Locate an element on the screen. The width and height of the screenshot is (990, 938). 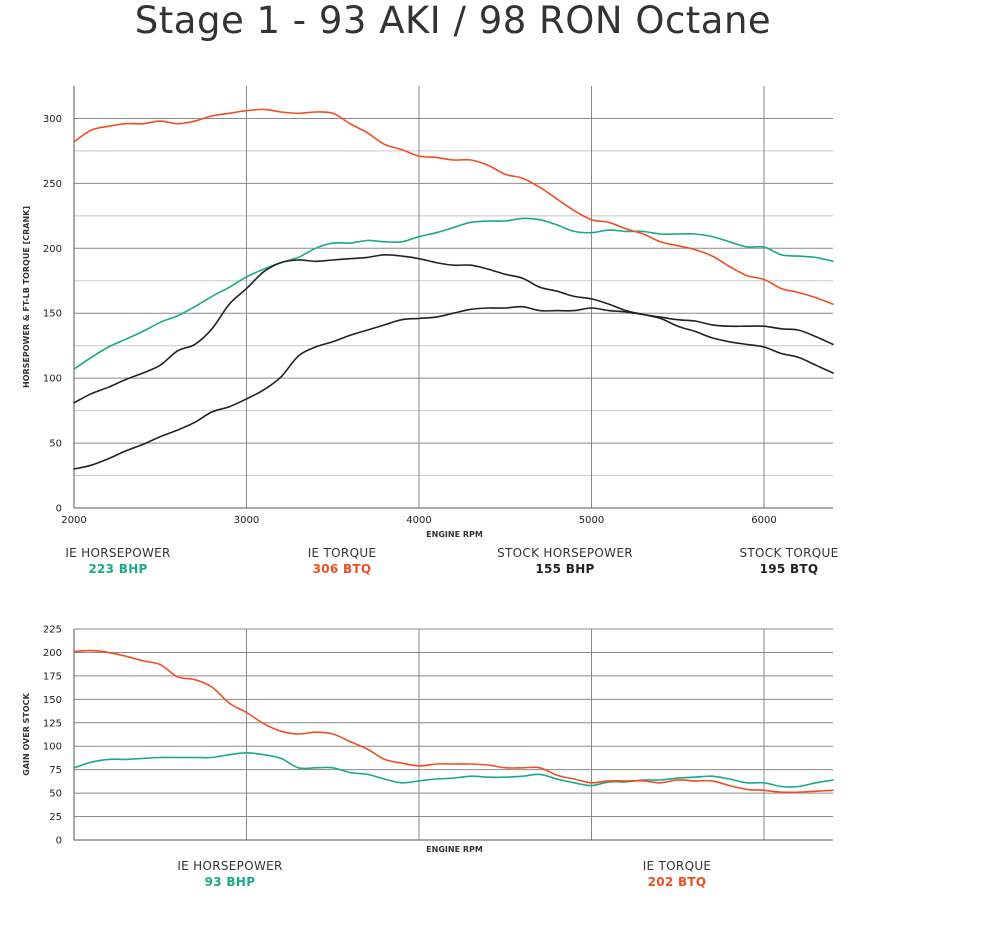
legend-stock-horsepower: STOCK HORSEPOWER 155 BHP is located at coordinates (565, 561).